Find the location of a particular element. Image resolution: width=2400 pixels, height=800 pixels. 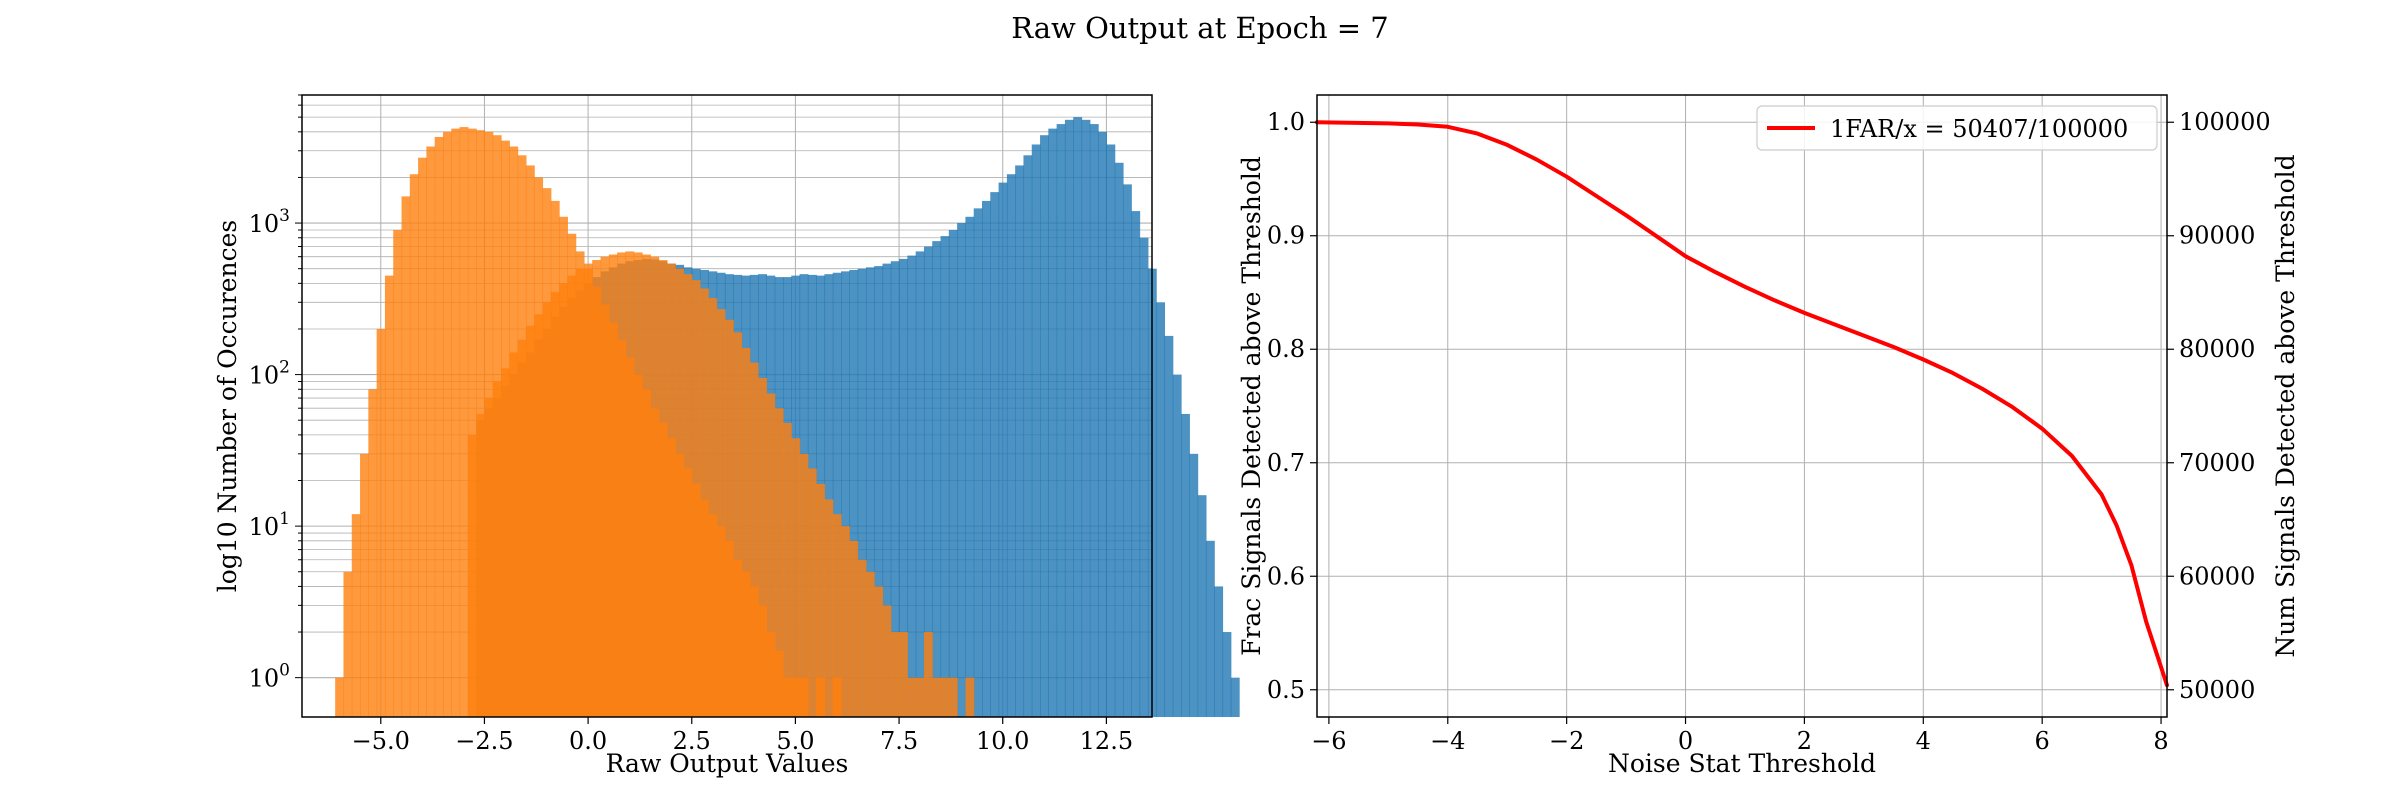

histogram-ytick-label: 10² is located at coordinates (269, 374).